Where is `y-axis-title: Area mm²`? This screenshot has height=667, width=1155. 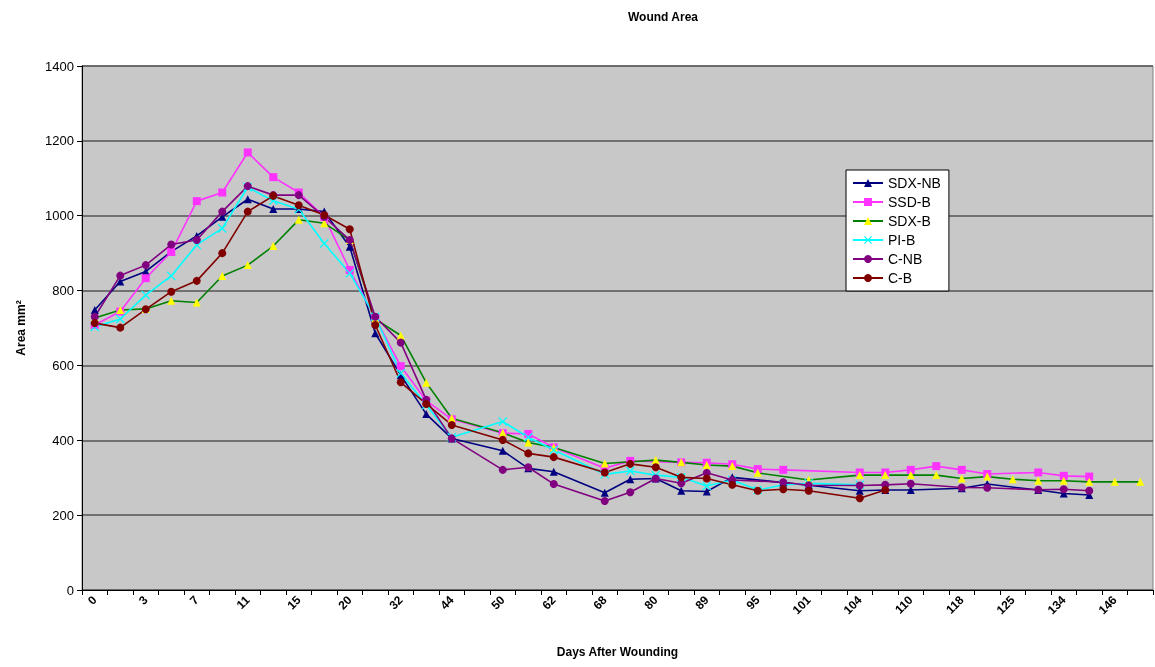
y-axis-title: Area mm² is located at coordinates (21, 328).